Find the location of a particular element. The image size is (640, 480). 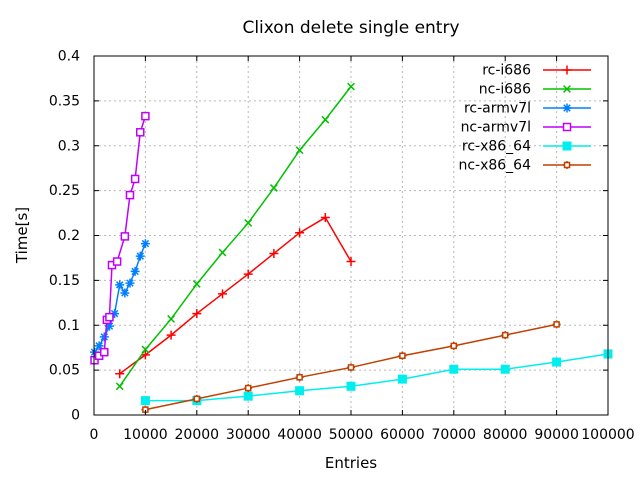

y-axis-label: Time[s] is located at coordinates (22, 235).